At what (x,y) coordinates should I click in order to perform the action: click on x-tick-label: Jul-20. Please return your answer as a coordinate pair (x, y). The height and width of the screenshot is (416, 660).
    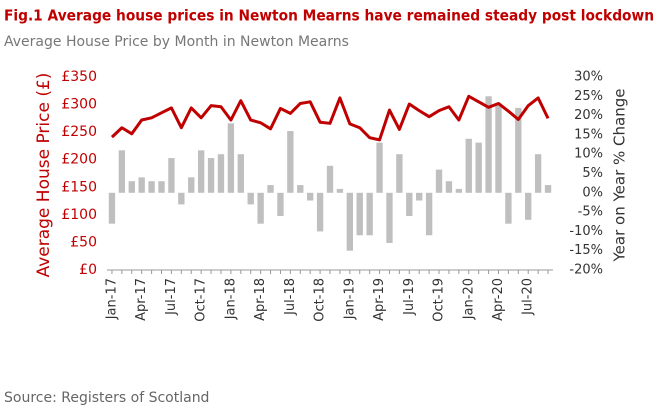
    Looking at the image, I should click on (528, 297).